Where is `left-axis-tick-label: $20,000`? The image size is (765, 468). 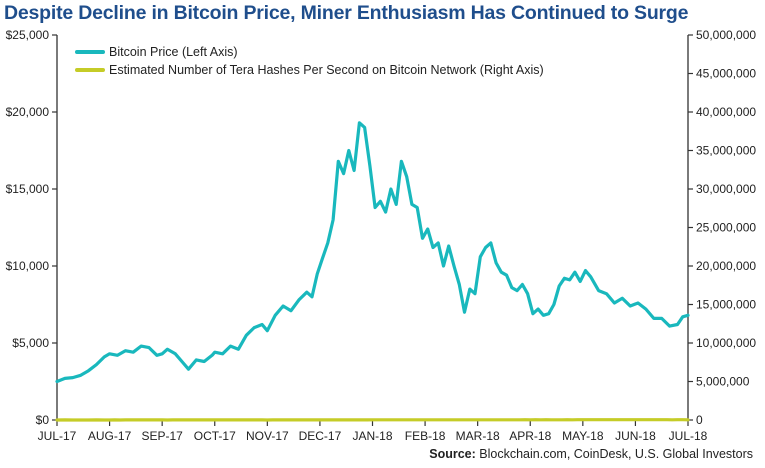
left-axis-tick-label: $20,000 is located at coordinates (28, 112).